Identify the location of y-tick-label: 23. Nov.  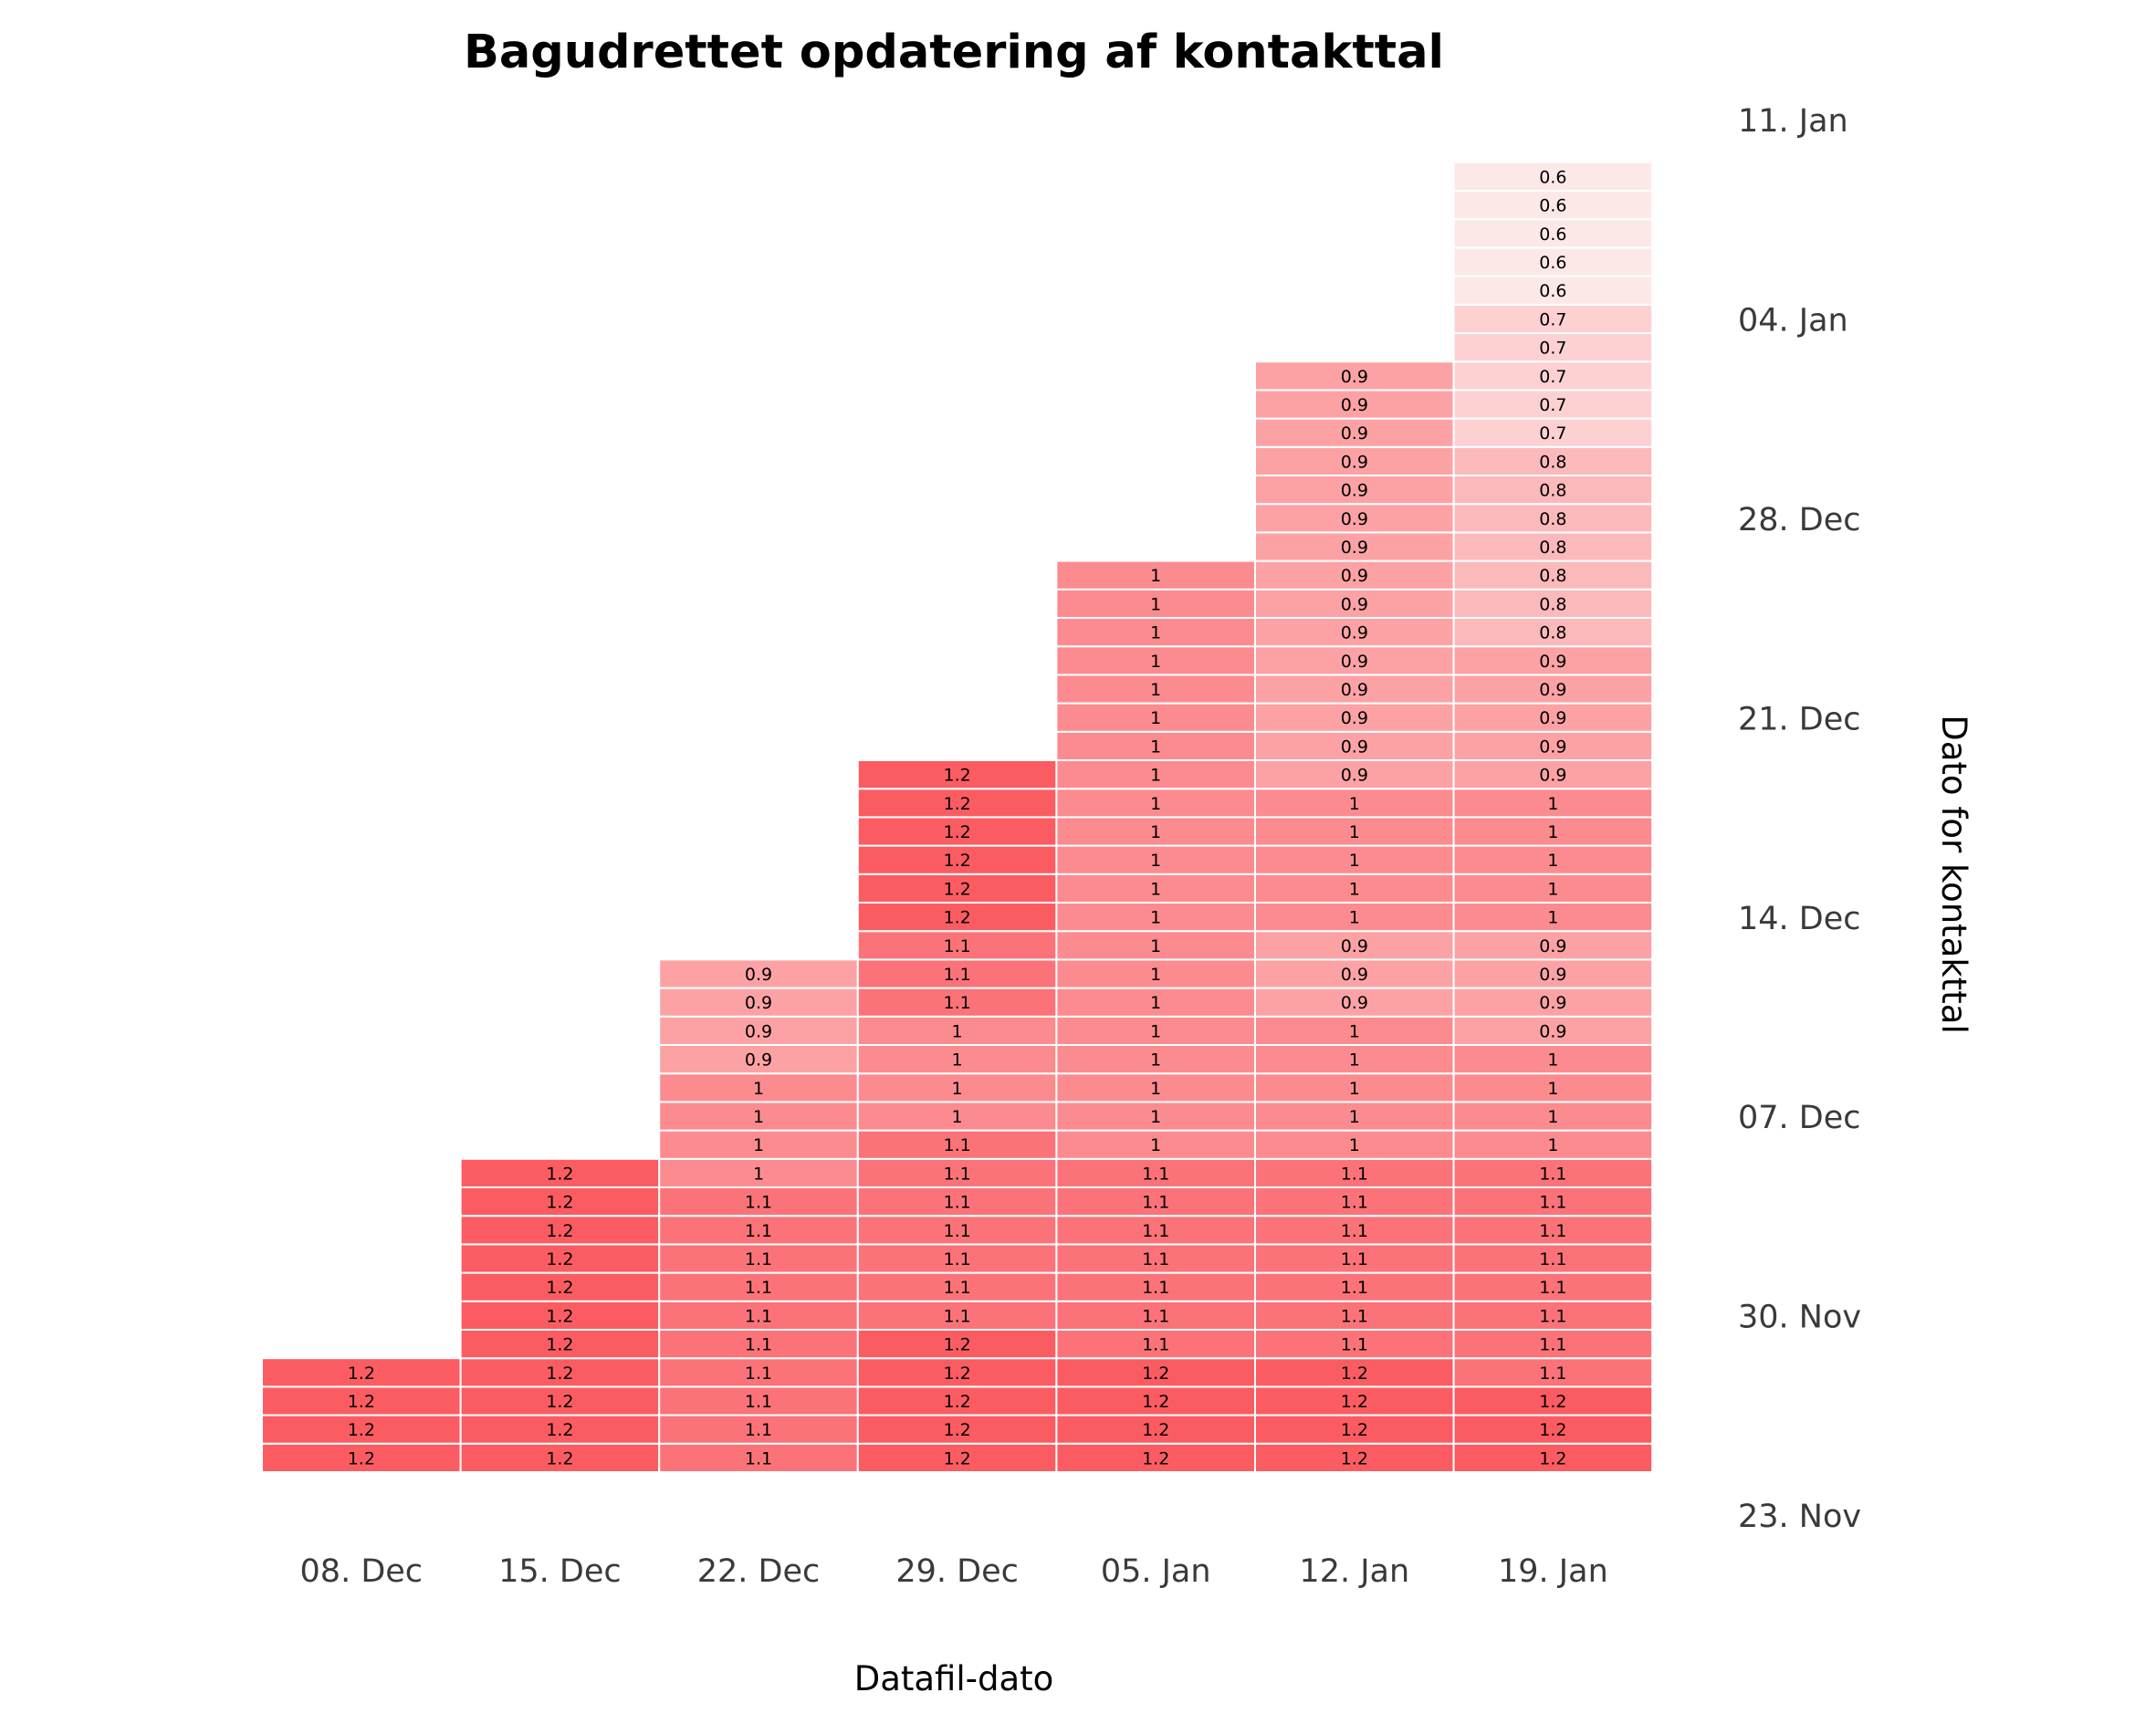
(1800, 1517).